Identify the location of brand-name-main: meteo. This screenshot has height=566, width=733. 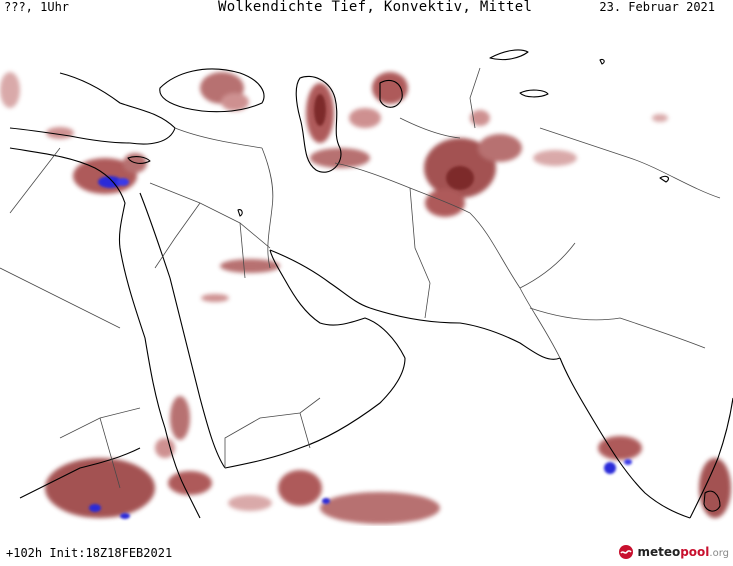
(659, 552).